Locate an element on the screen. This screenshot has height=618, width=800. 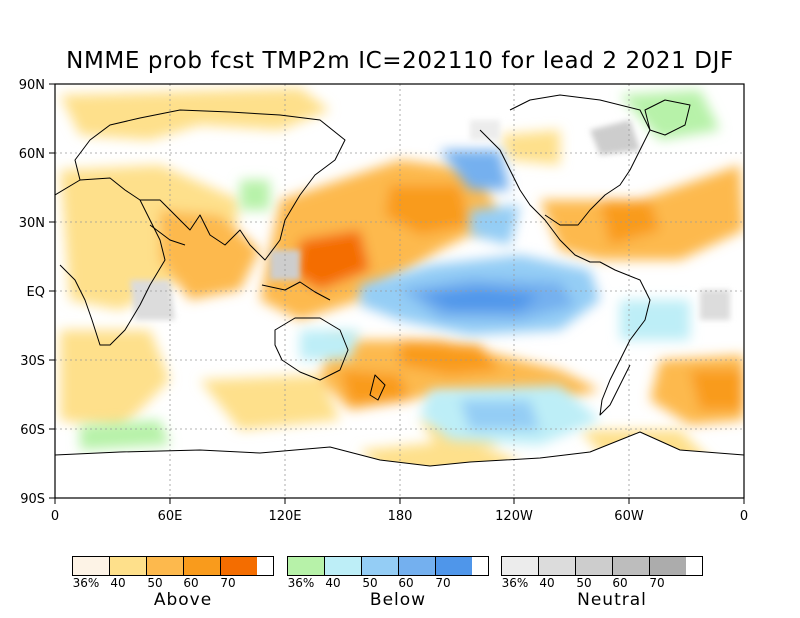
lon-label: 180 is located at coordinates (400, 516).